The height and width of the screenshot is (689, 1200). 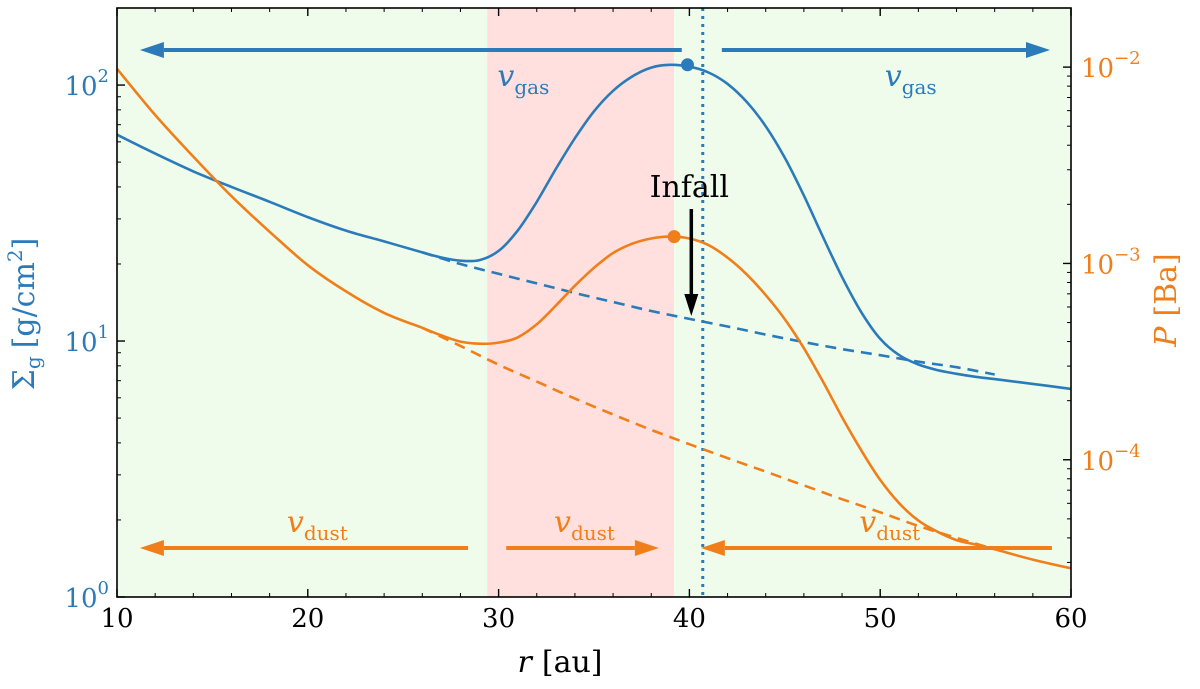 What do you see at coordinates (687, 65) in the screenshot?
I see `peak-marker-left` at bounding box center [687, 65].